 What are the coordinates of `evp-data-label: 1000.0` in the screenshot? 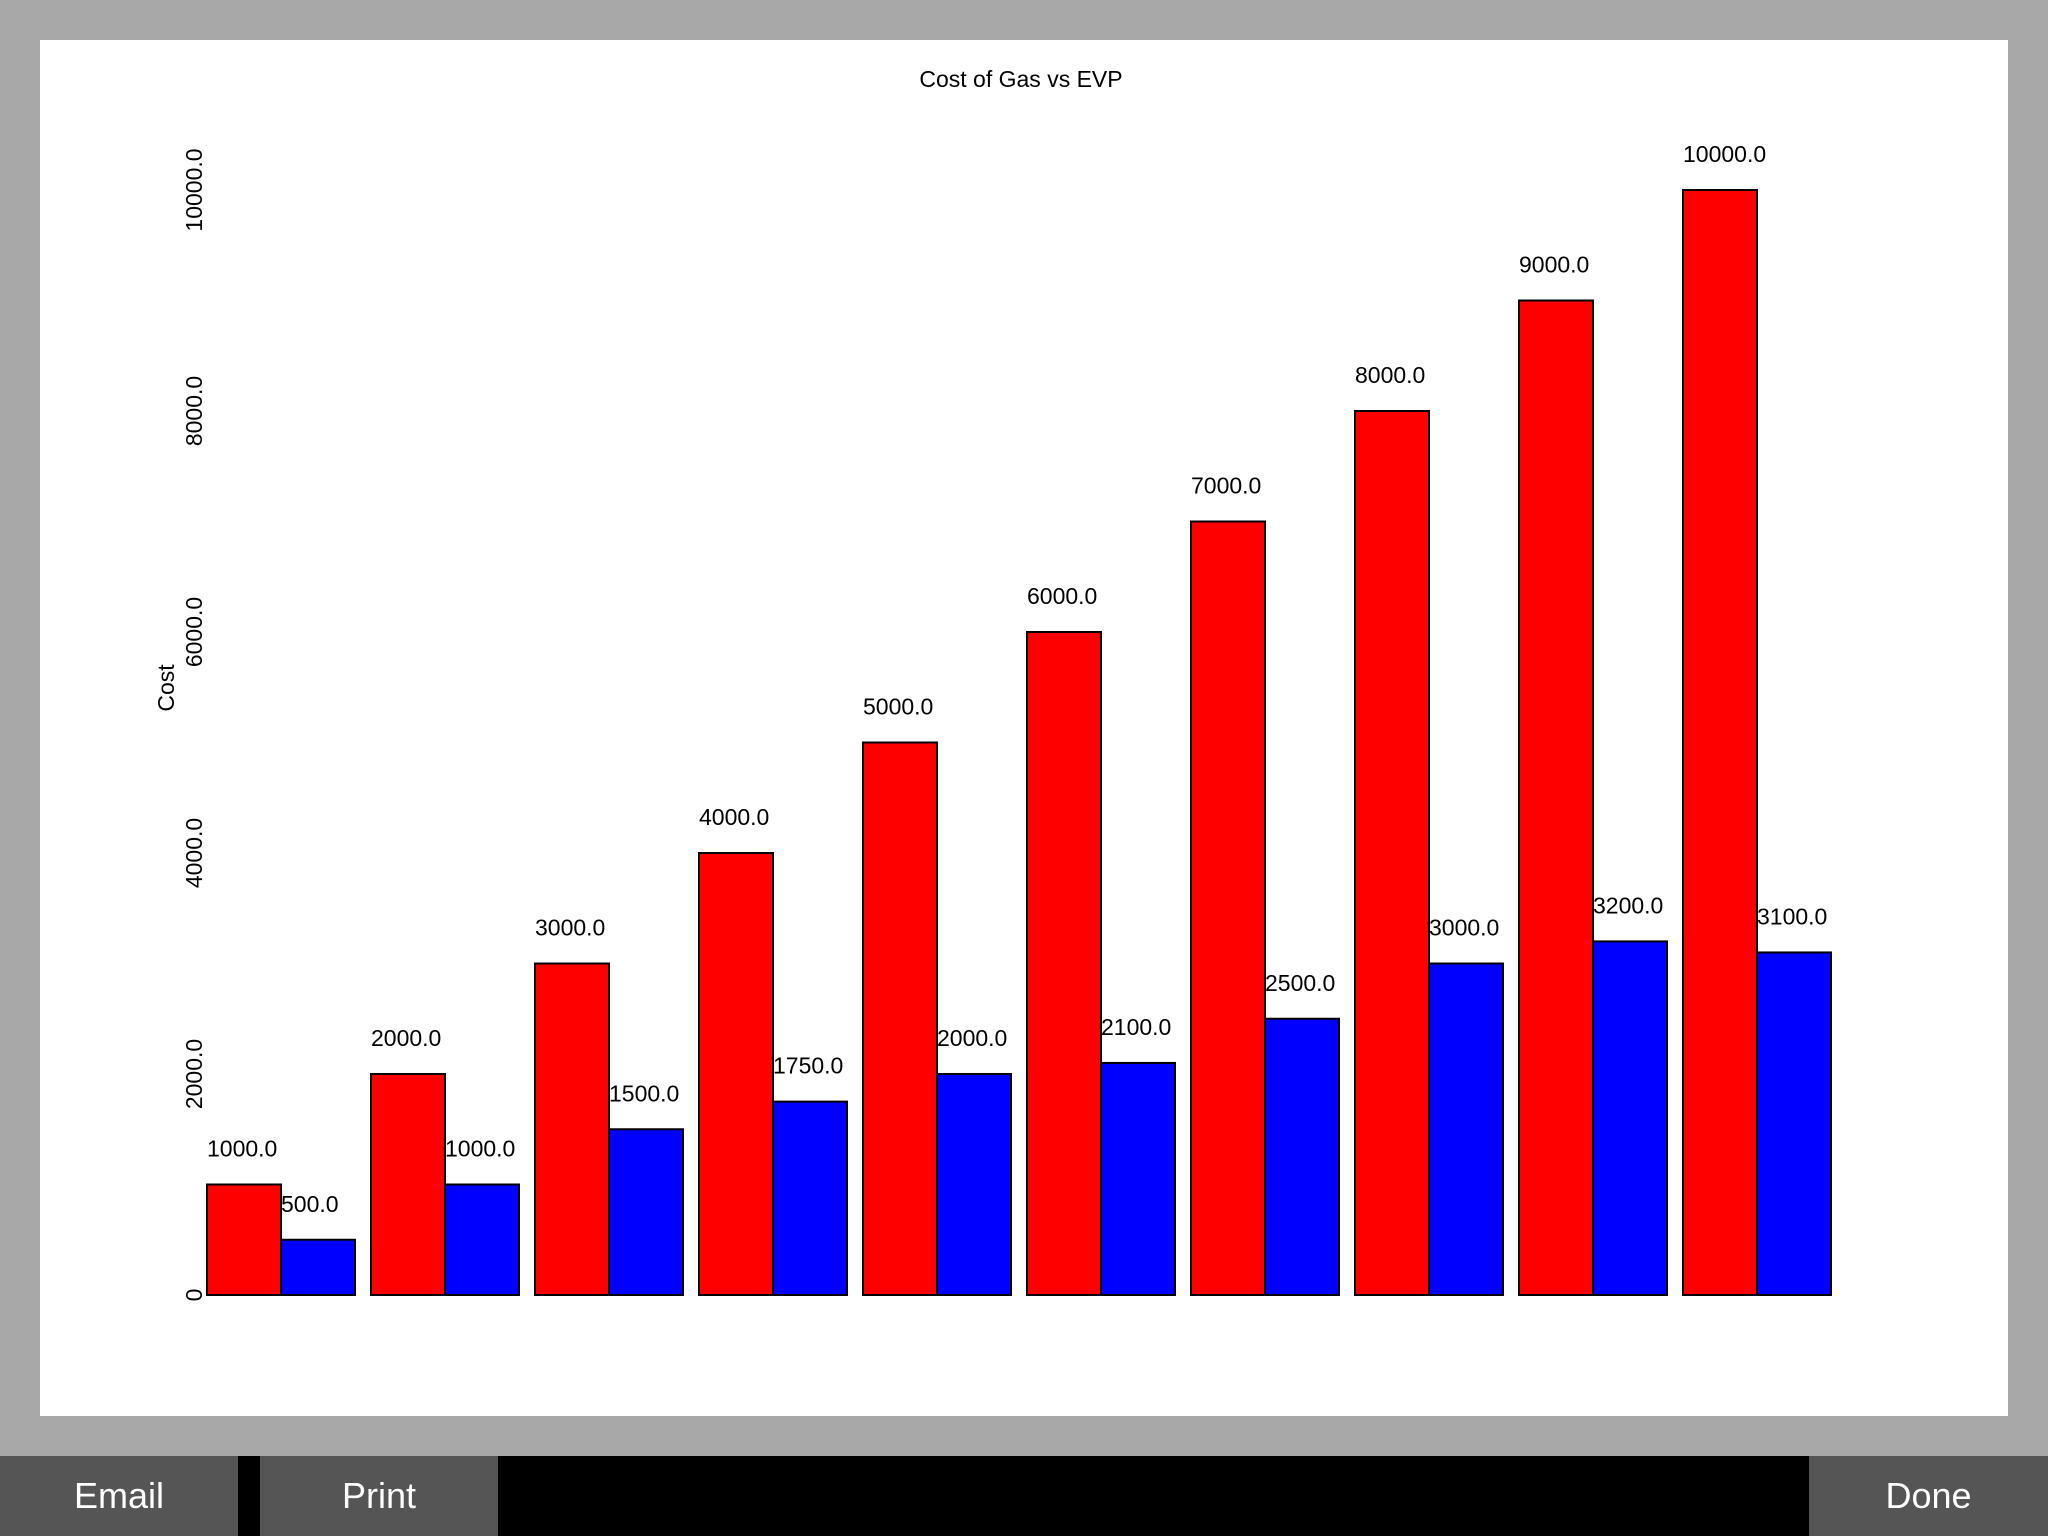 It's located at (480, 1149).